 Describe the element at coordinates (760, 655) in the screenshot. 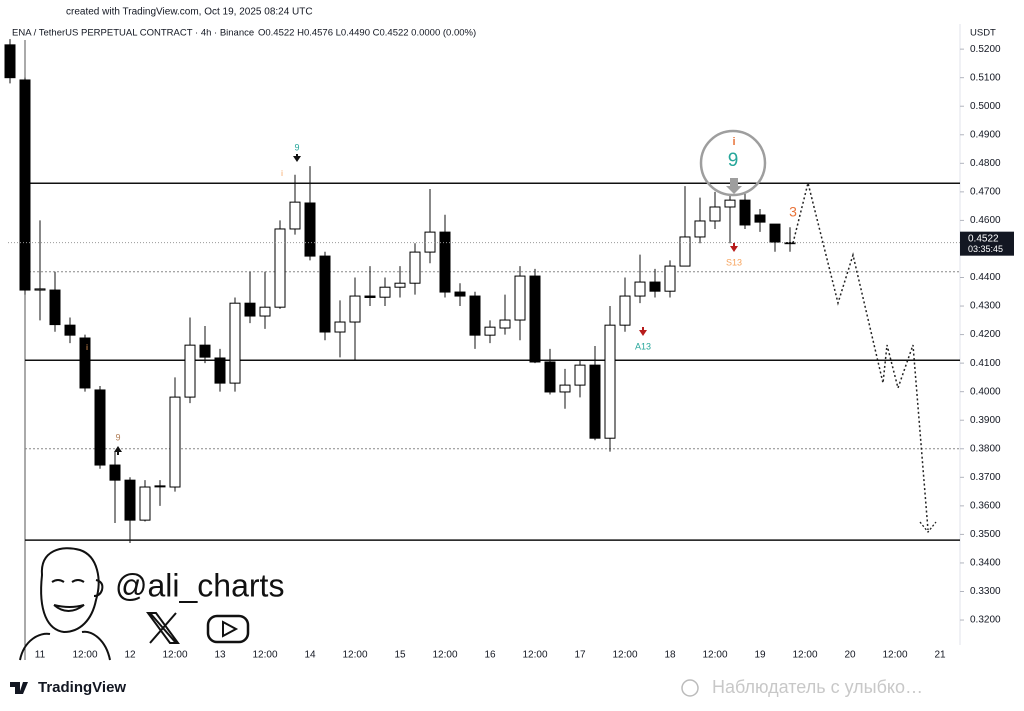

I see `x-tick-label: 19` at that location.